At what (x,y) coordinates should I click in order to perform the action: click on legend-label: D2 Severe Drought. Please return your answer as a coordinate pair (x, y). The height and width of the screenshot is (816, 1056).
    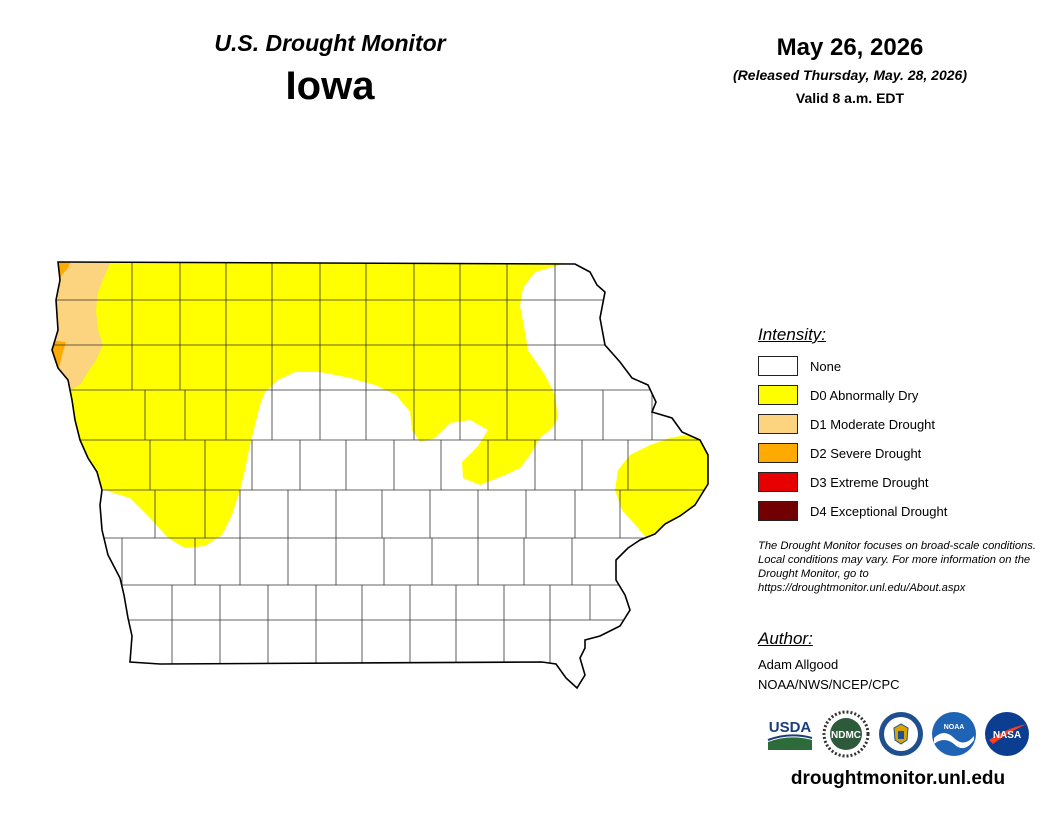
    Looking at the image, I should click on (866, 453).